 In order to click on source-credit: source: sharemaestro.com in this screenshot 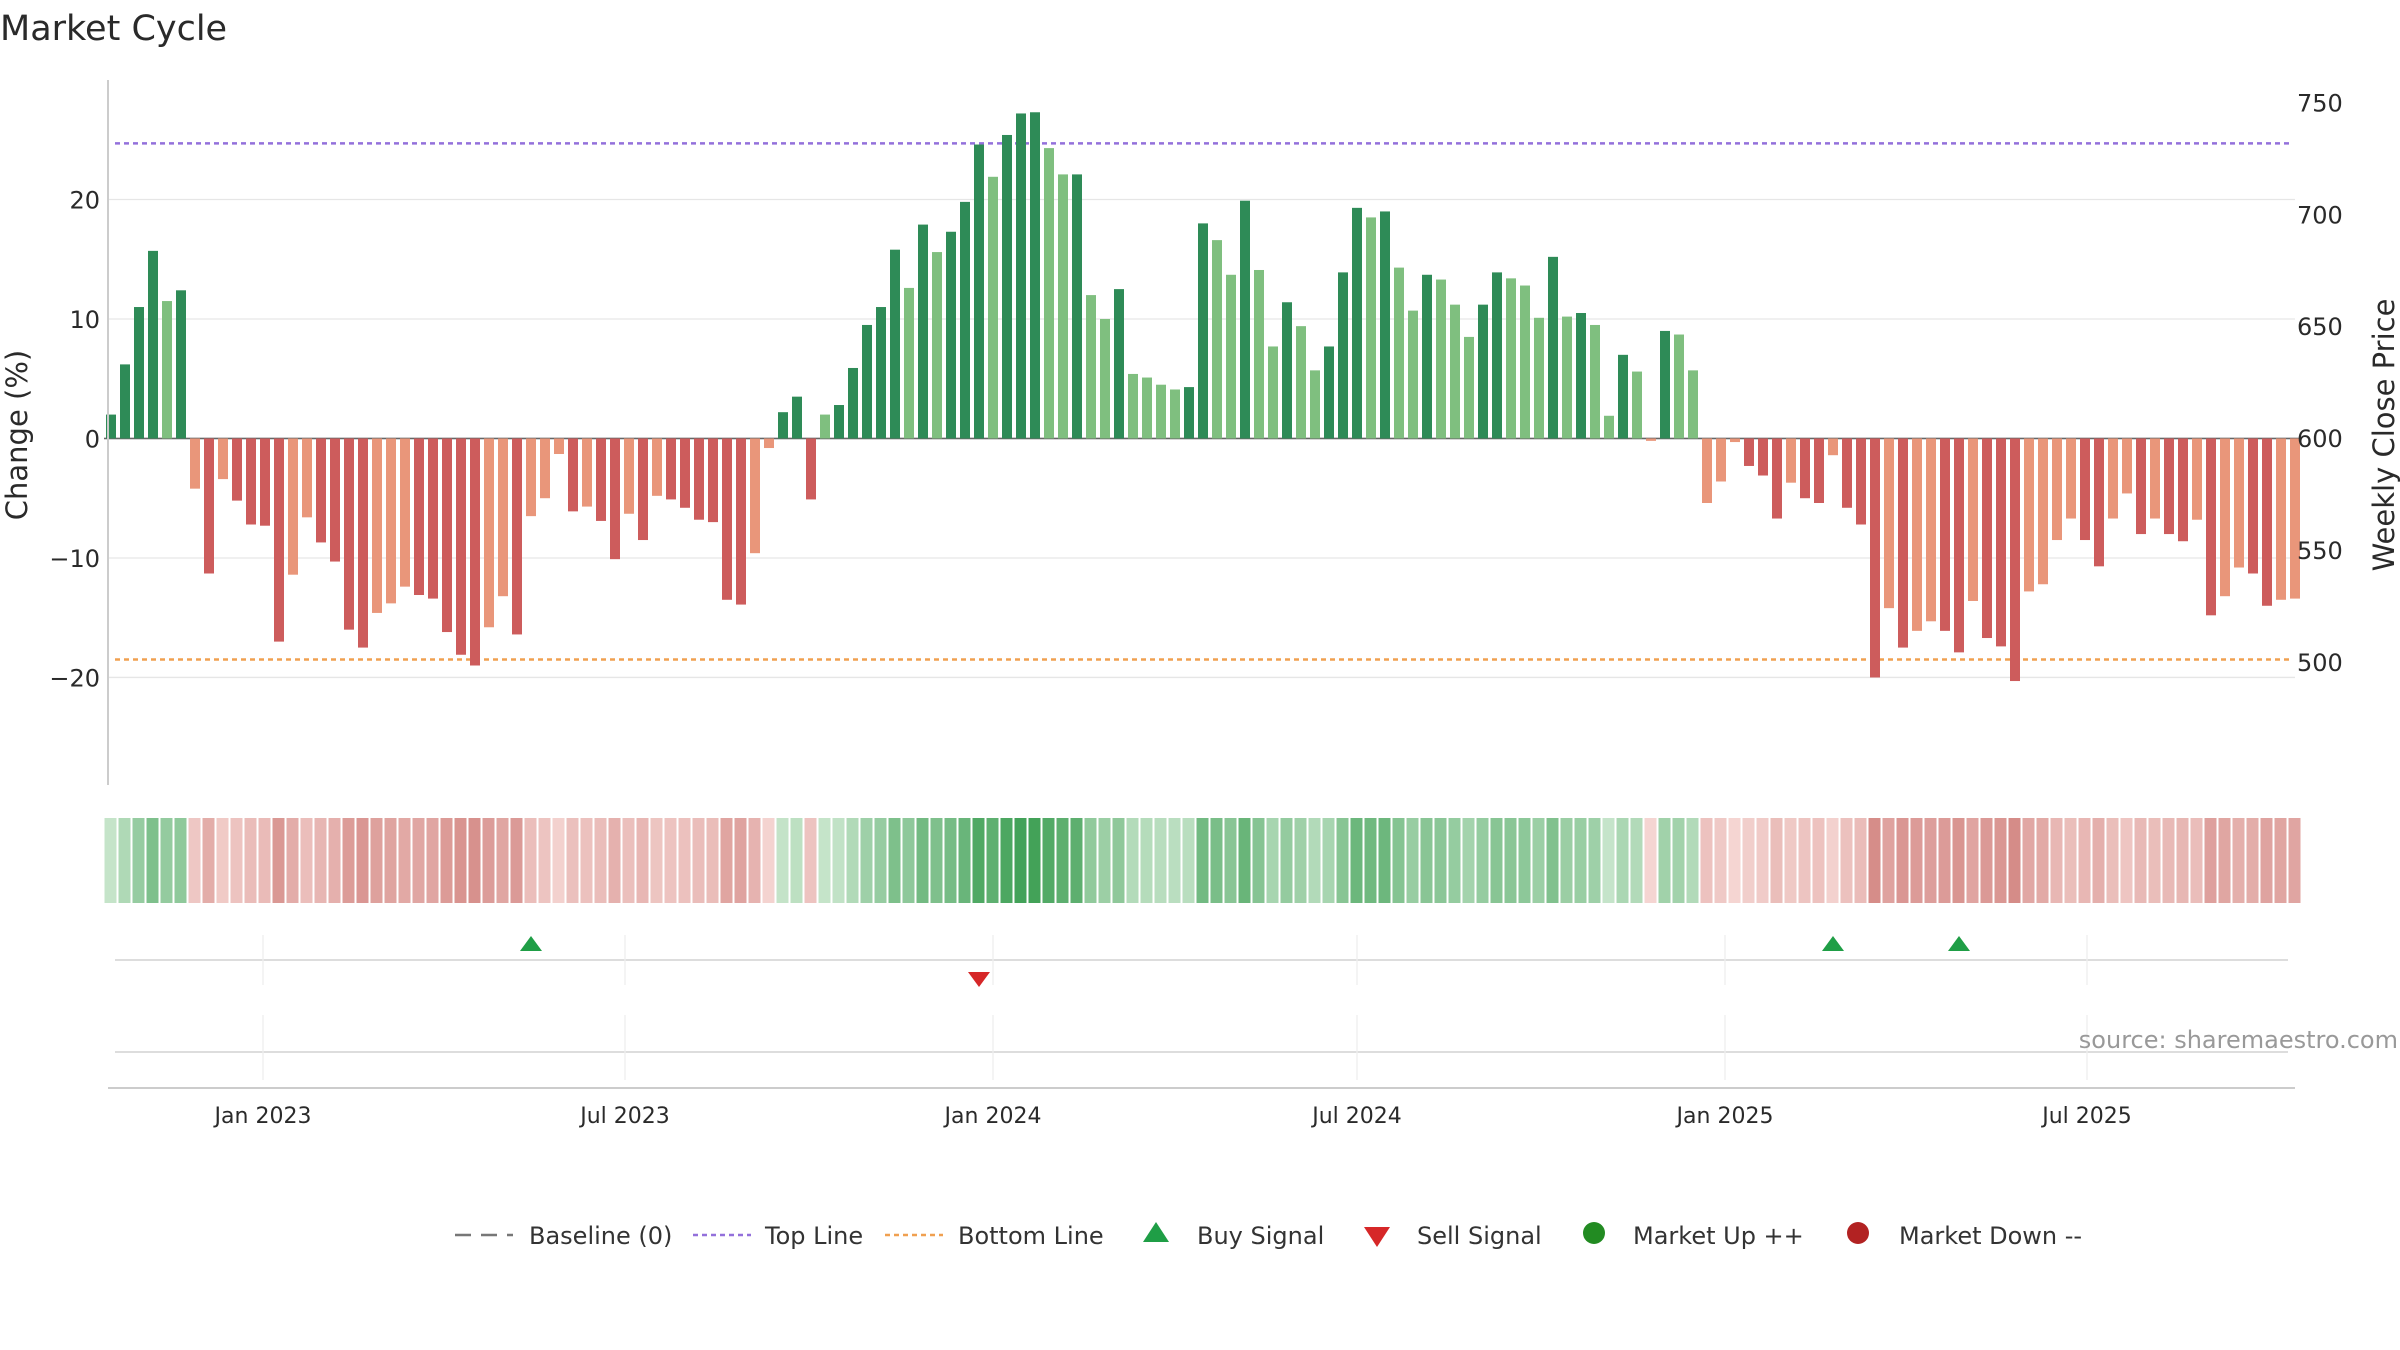, I will do `click(2238, 1040)`.